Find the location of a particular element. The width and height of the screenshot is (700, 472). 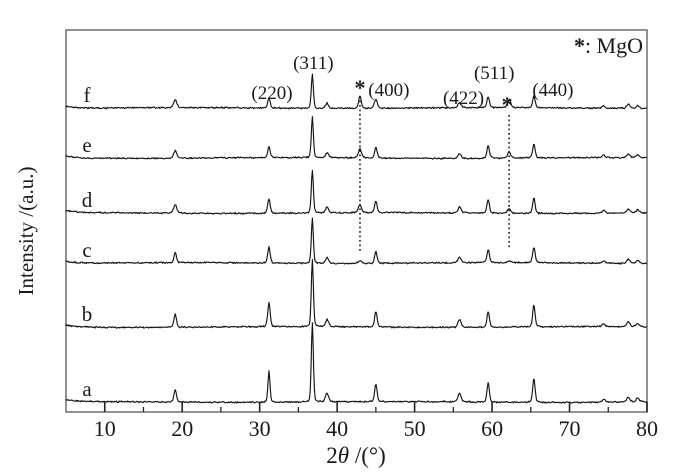

x-tick-label-20: 20 is located at coordinates (182, 428).